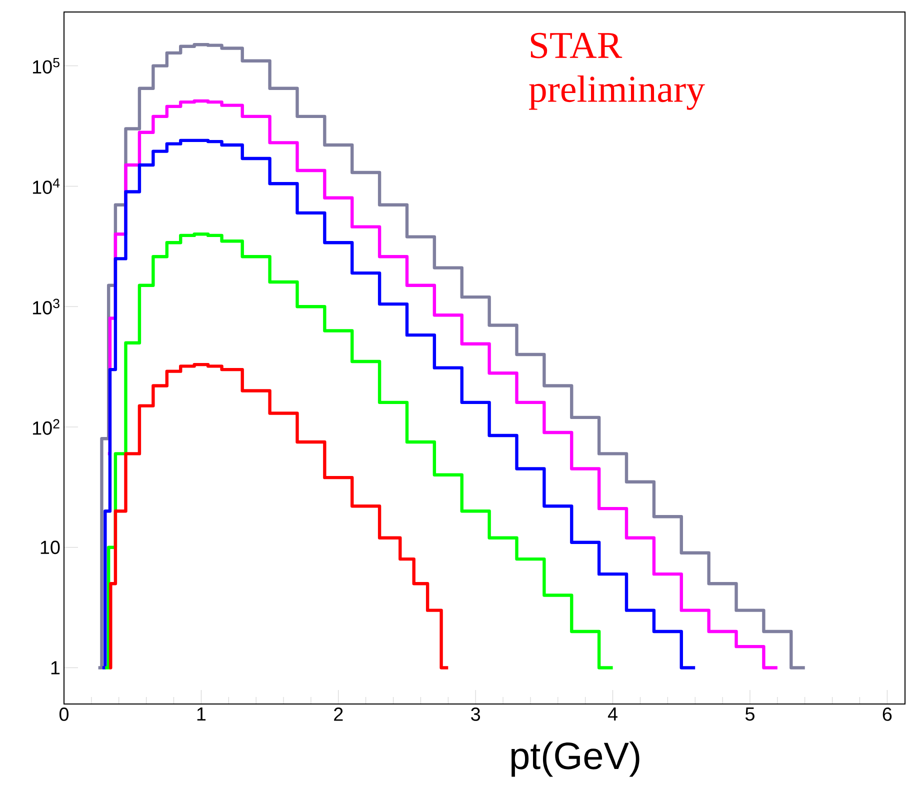  What do you see at coordinates (338, 714) in the screenshot?
I see `x-tick-label: 2` at bounding box center [338, 714].